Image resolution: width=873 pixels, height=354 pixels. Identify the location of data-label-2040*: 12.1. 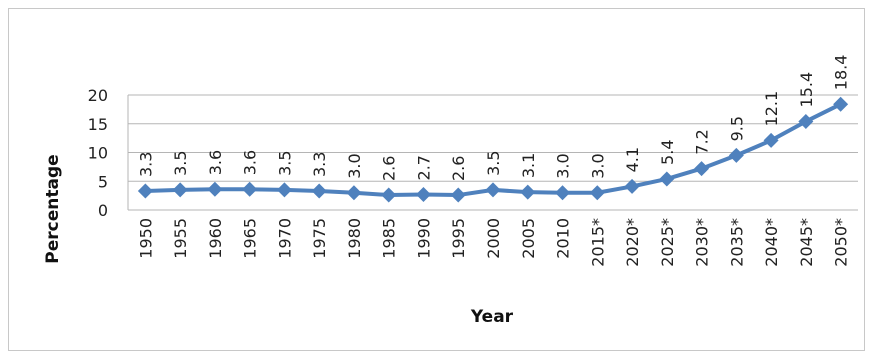
(771, 109).